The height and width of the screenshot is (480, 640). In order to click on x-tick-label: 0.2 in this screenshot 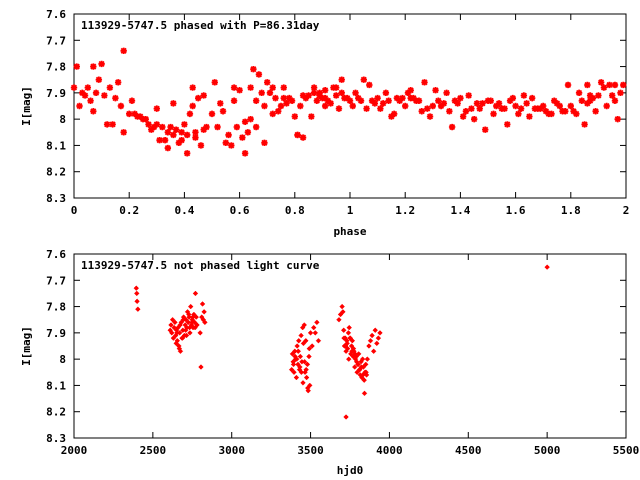, I will do `click(129, 210)`.